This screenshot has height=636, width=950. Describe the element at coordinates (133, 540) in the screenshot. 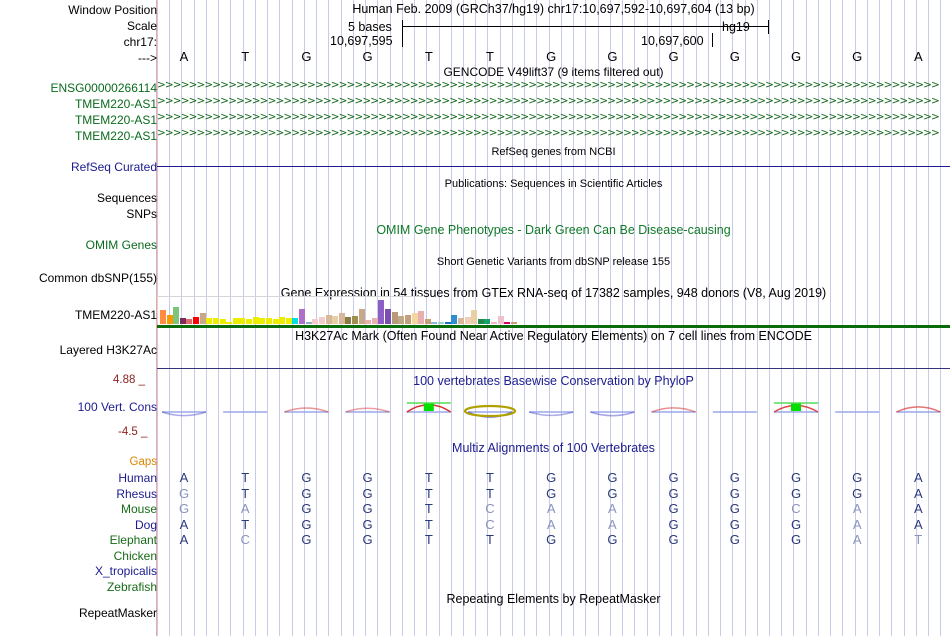

I see `species-label-elephant: Elephant` at that location.